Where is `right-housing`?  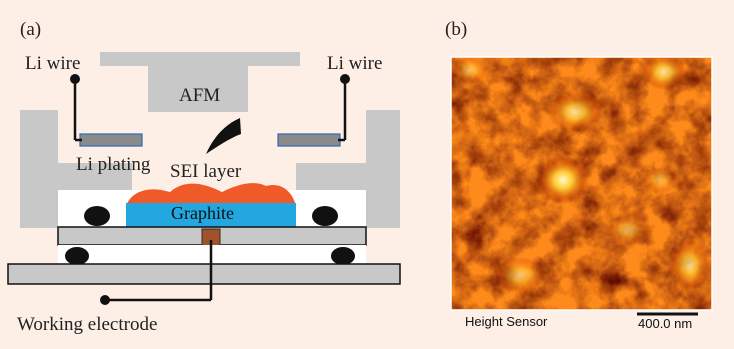
right-housing is located at coordinates (348, 169).